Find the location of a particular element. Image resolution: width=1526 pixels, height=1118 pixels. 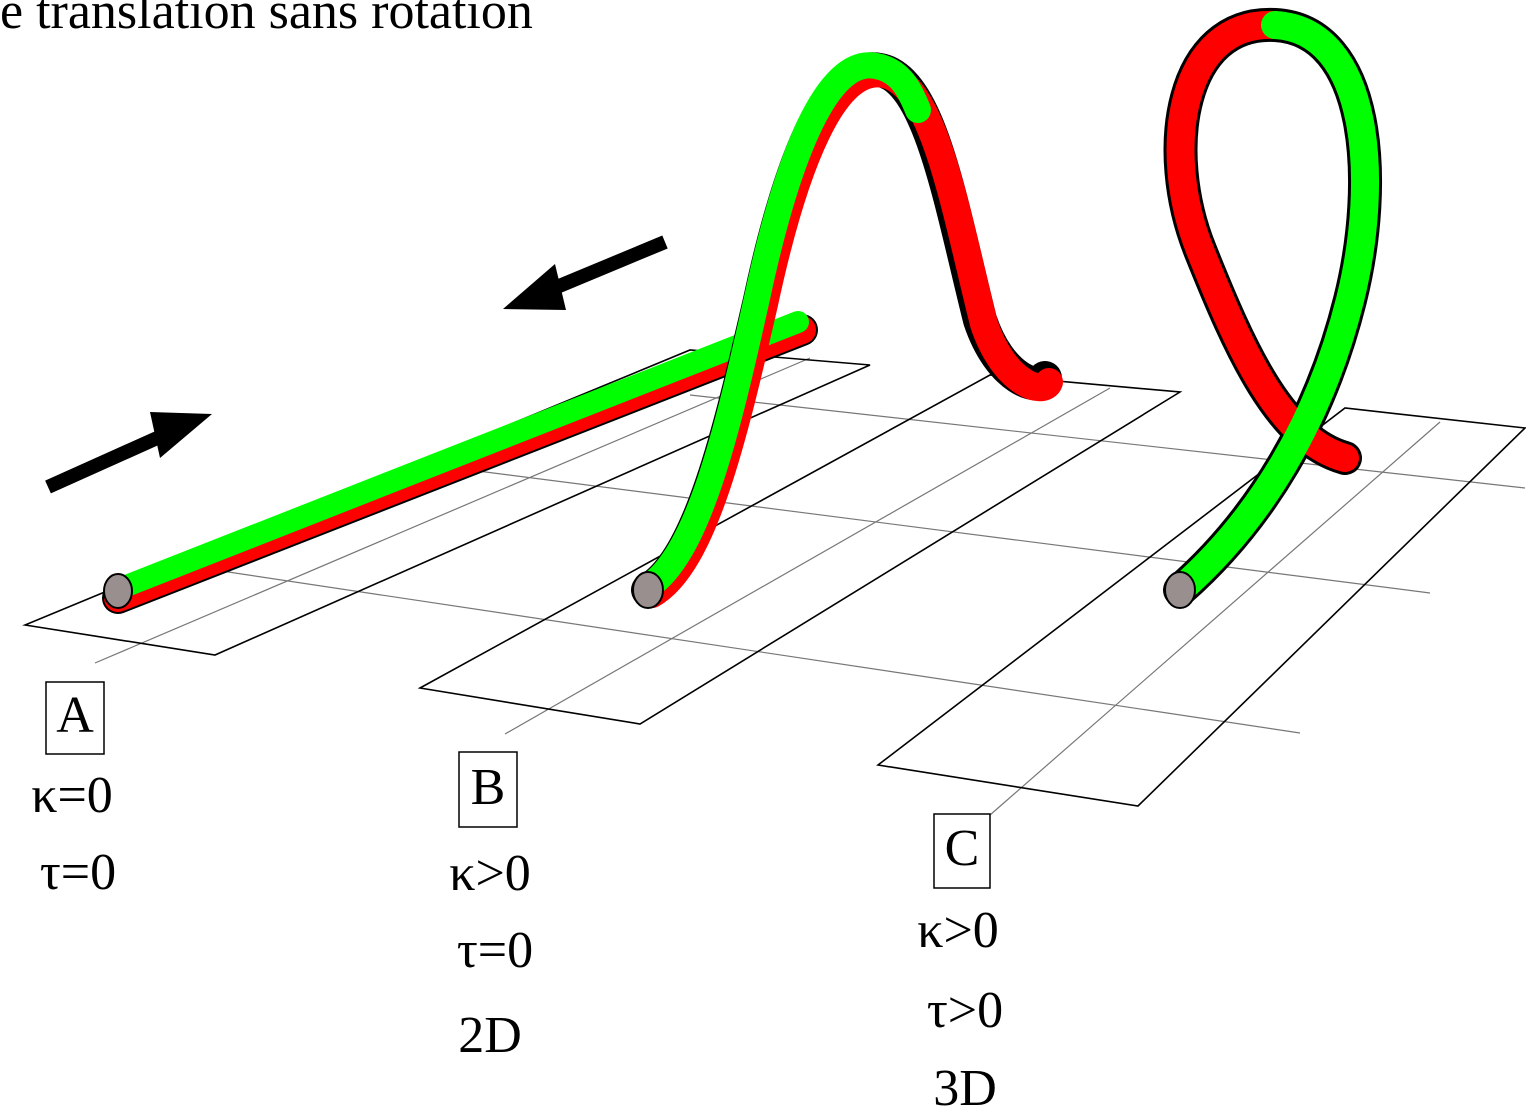

tube-a is located at coordinates (460, 462).